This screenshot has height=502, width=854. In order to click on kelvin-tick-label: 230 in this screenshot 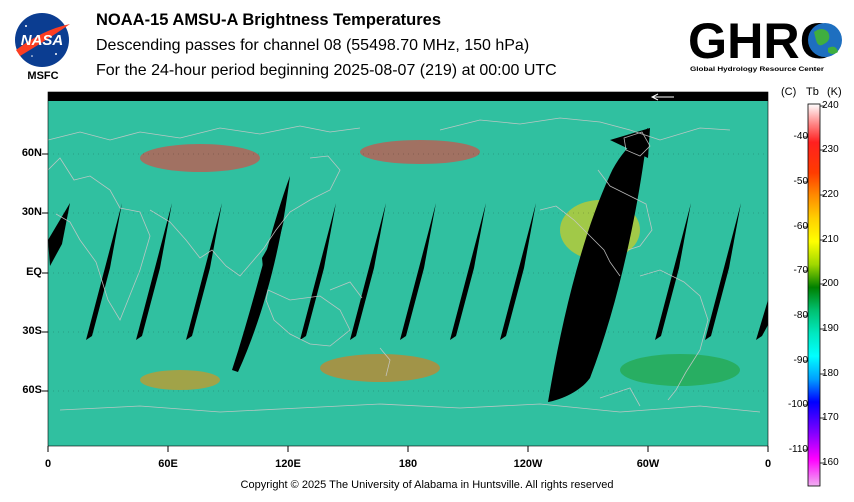, I will do `click(830, 149)`.